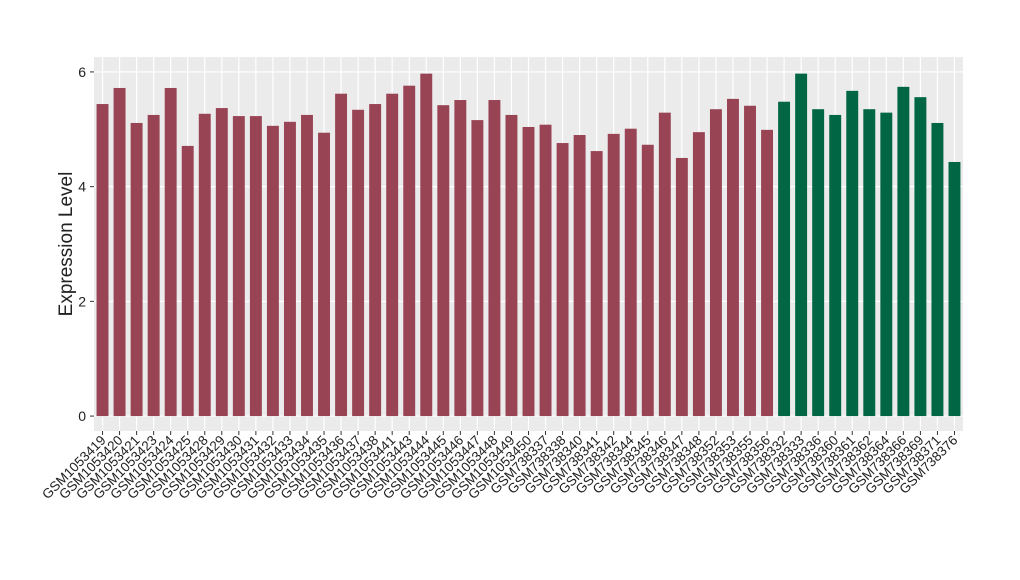 This screenshot has width=1020, height=580. Describe the element at coordinates (82, 72) in the screenshot. I see `y-tick-label: 6` at that location.